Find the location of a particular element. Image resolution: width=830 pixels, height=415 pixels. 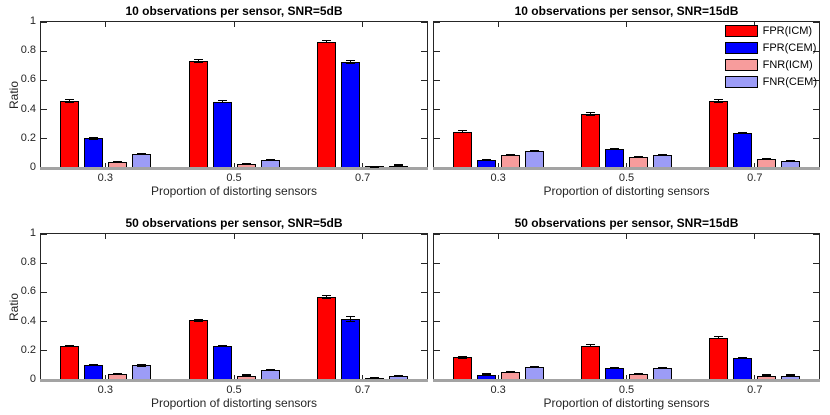

y-tick-label: 0 is located at coordinates (32, 379).